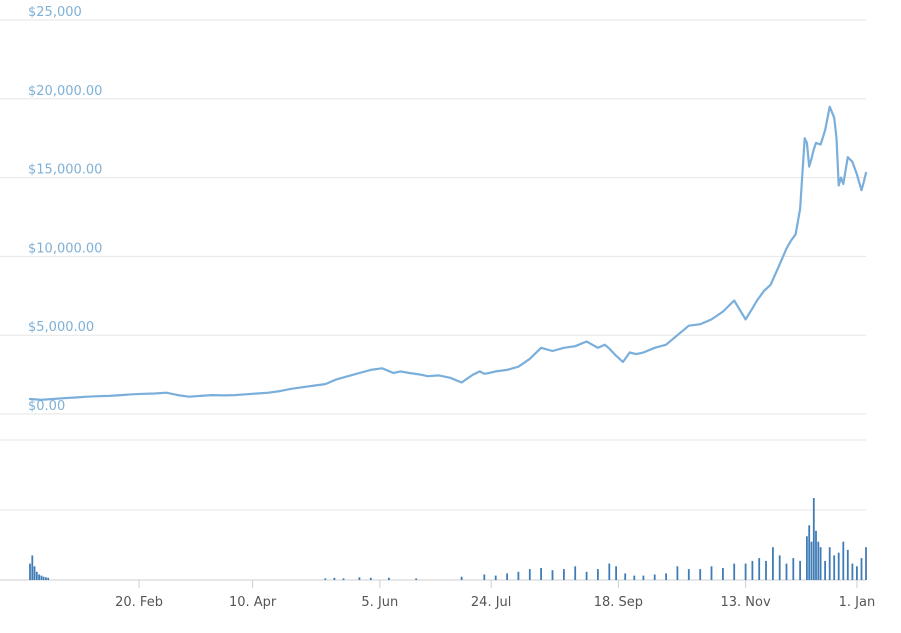  I want to click on x-tick-label: 13. Nov, so click(746, 602).